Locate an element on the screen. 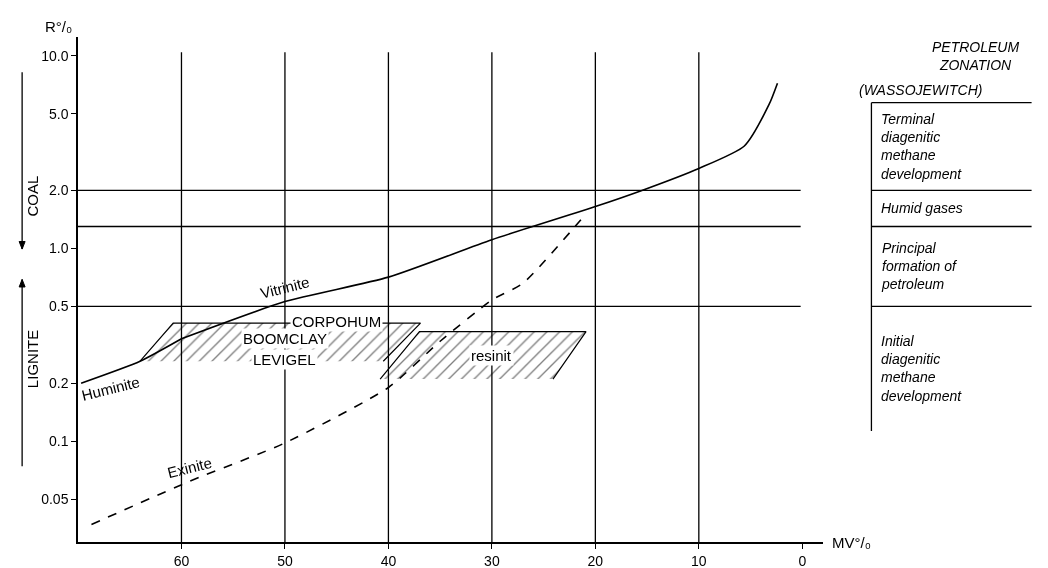  y-tick-label: 10.0 is located at coordinates (55, 55).